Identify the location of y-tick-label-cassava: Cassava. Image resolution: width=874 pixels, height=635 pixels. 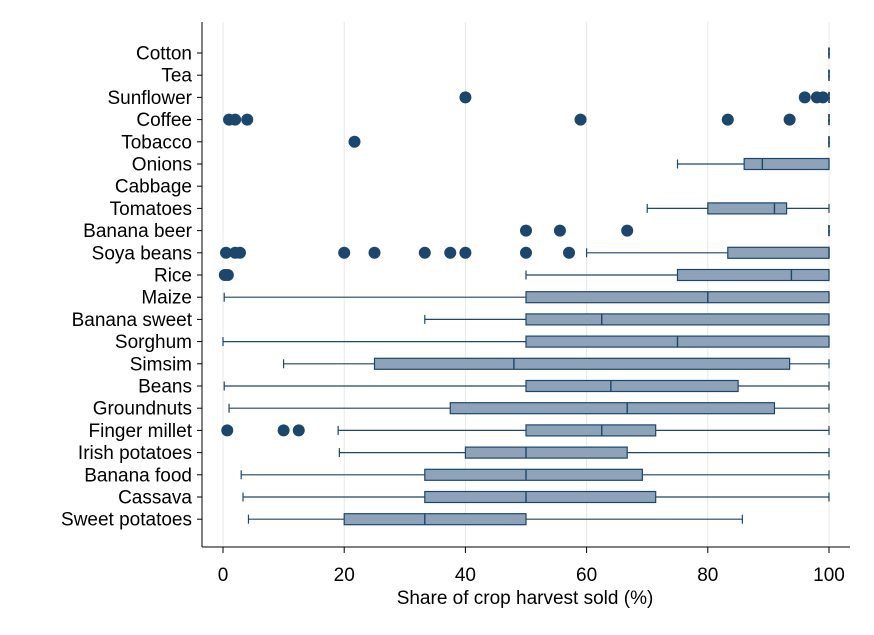
(155, 498).